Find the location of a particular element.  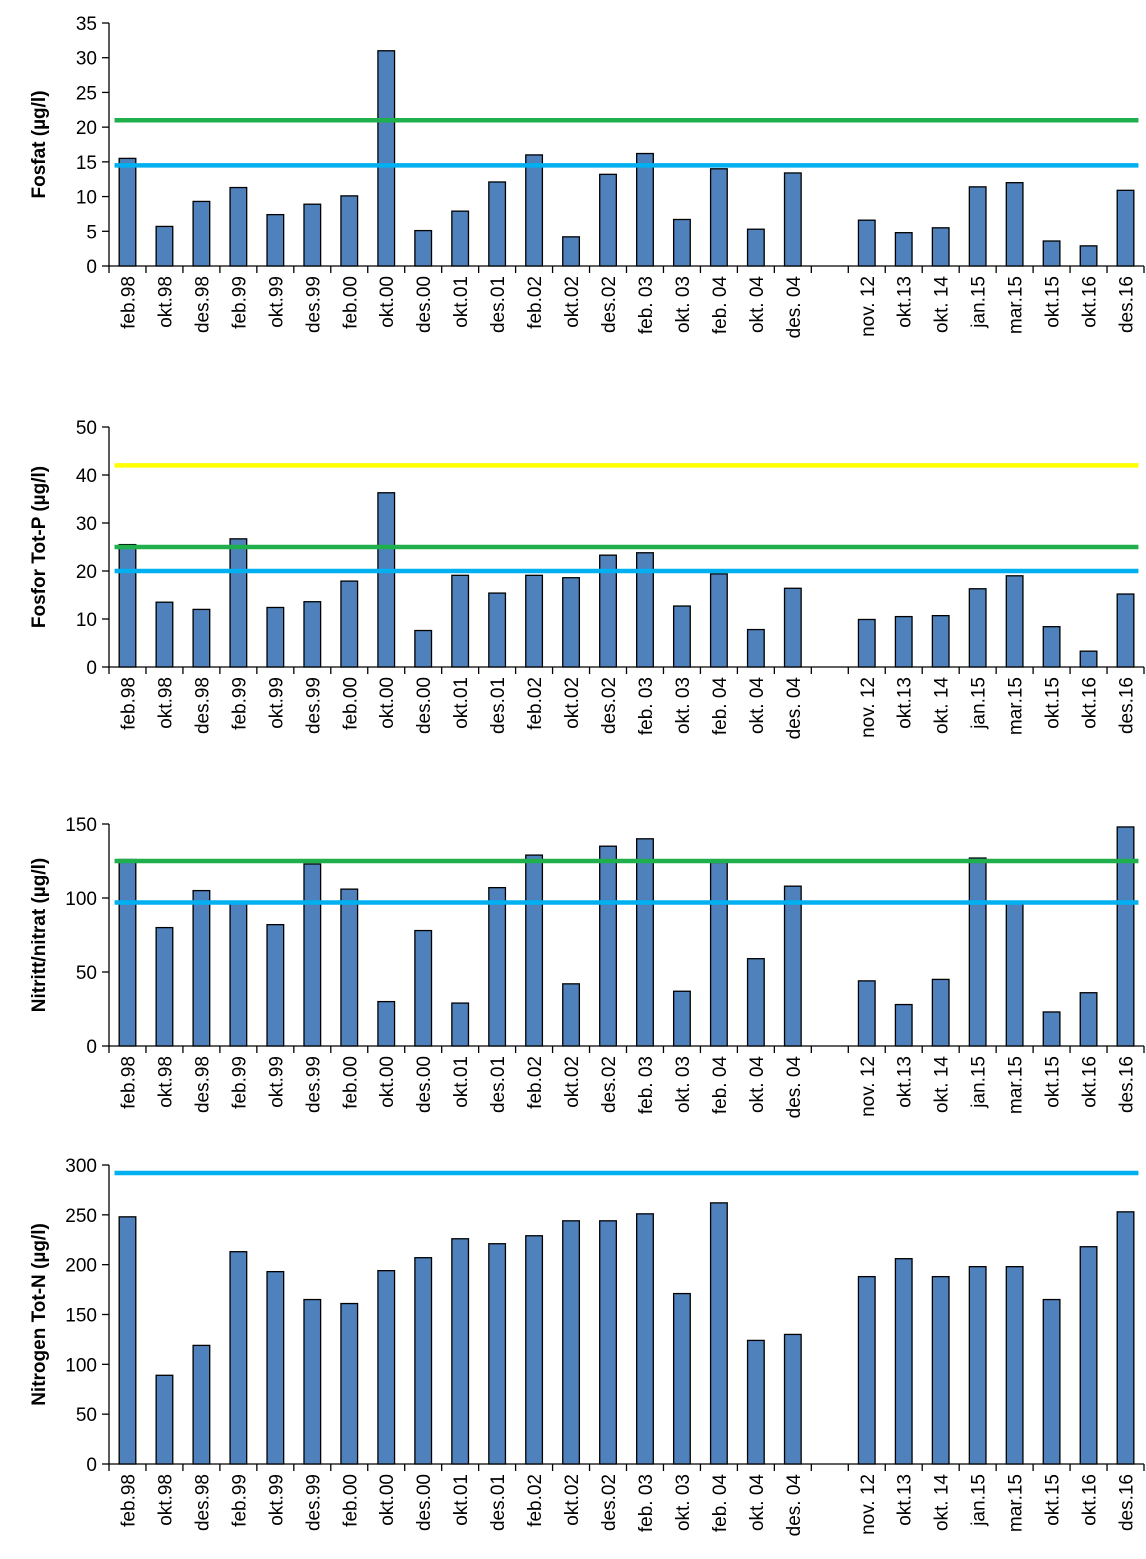

y-tick-label: 100 is located at coordinates (81, 899).